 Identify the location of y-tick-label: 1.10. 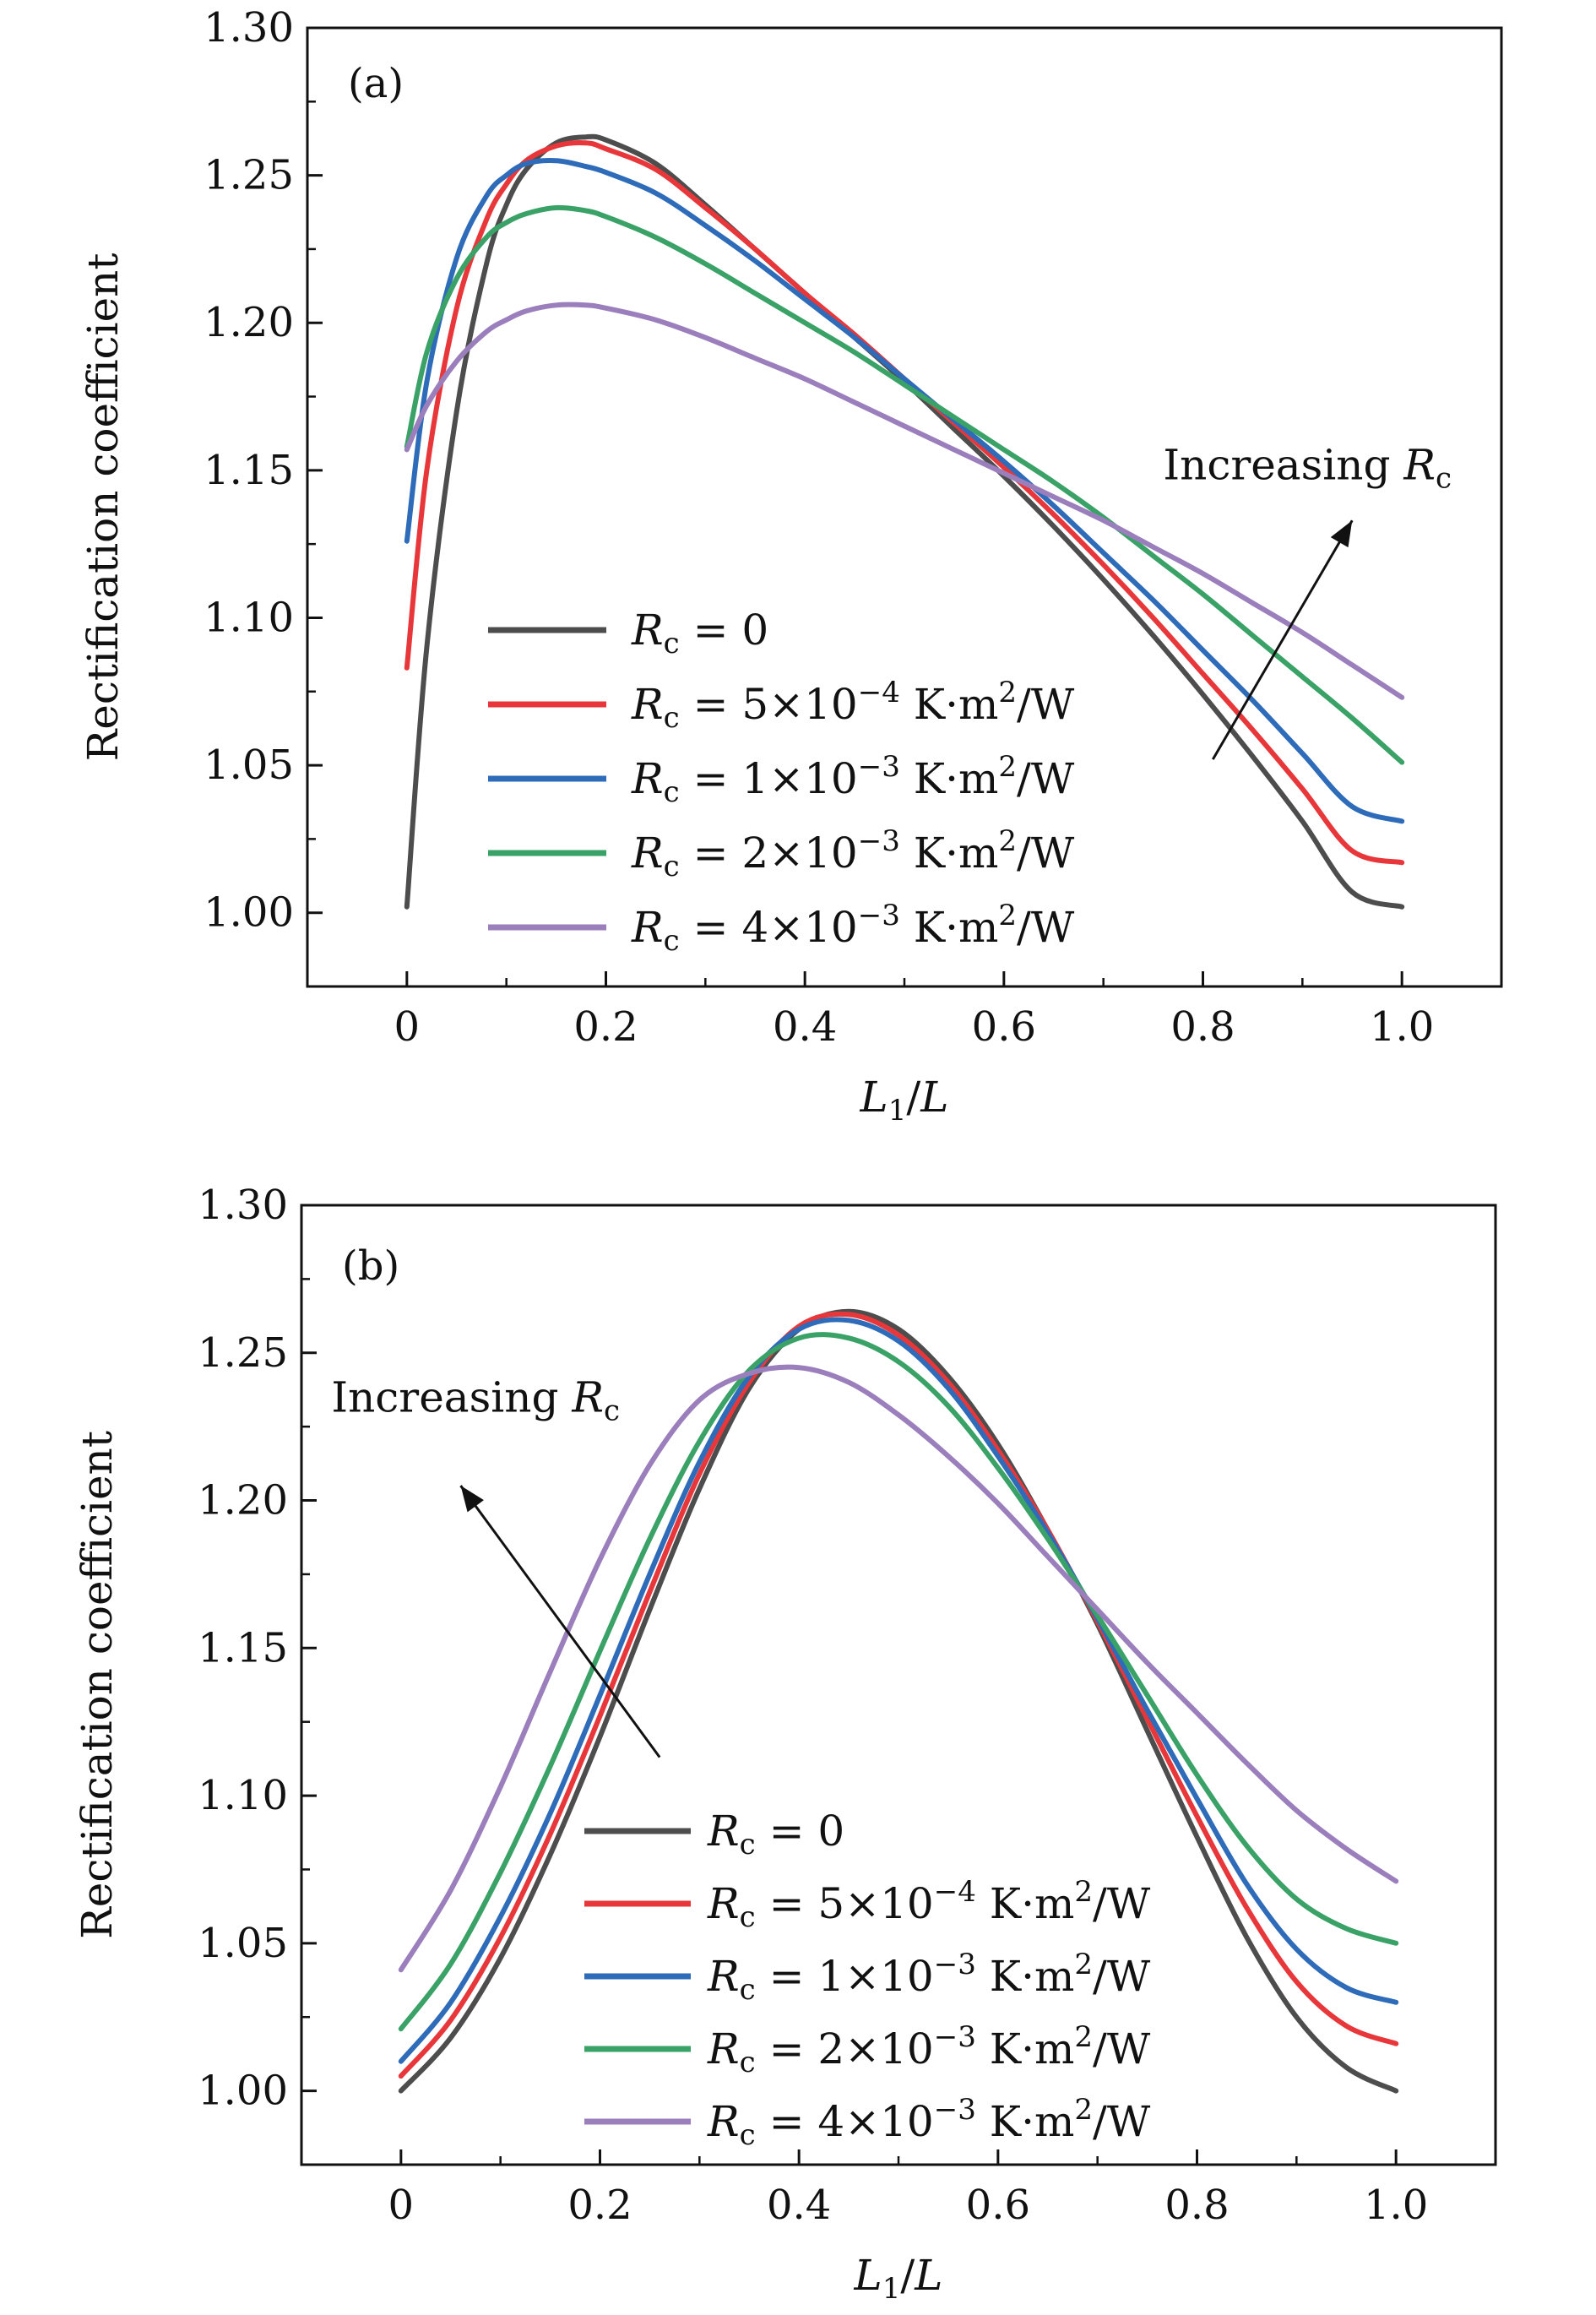
(249, 617).